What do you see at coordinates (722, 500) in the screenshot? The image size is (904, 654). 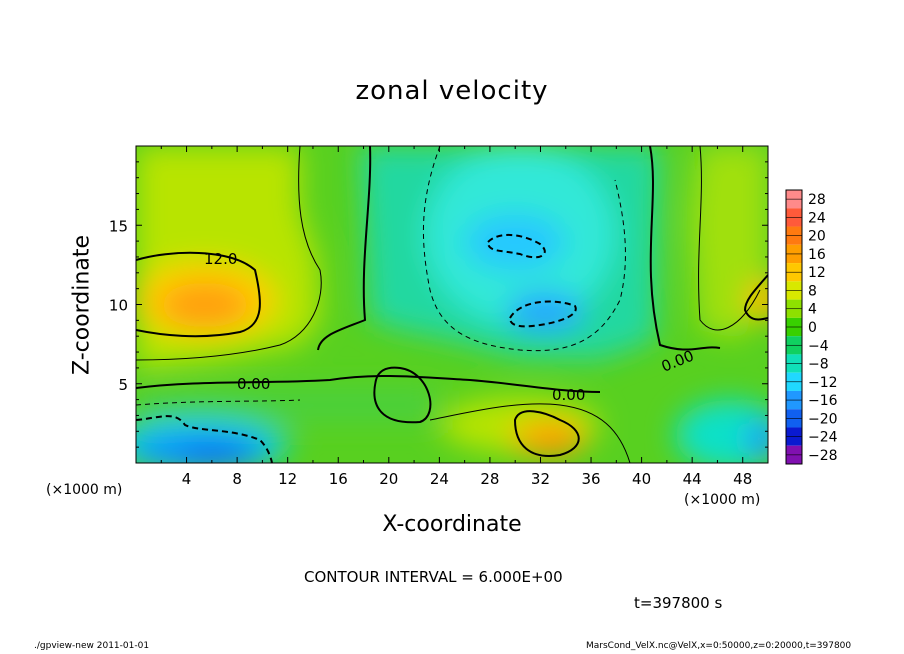 I see `x-unit-label-right: (×1000 m)` at bounding box center [722, 500].